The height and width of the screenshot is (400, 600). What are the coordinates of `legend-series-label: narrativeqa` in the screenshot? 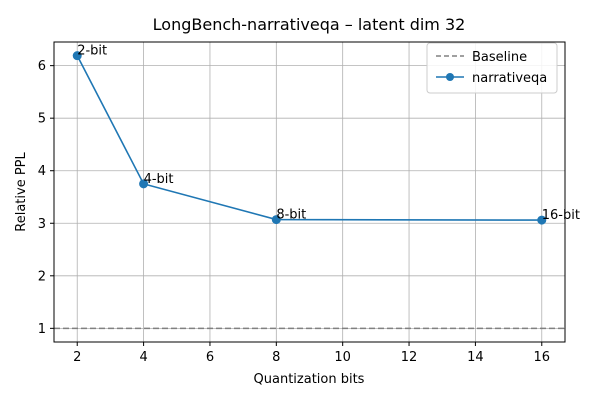 It's located at (509, 78).